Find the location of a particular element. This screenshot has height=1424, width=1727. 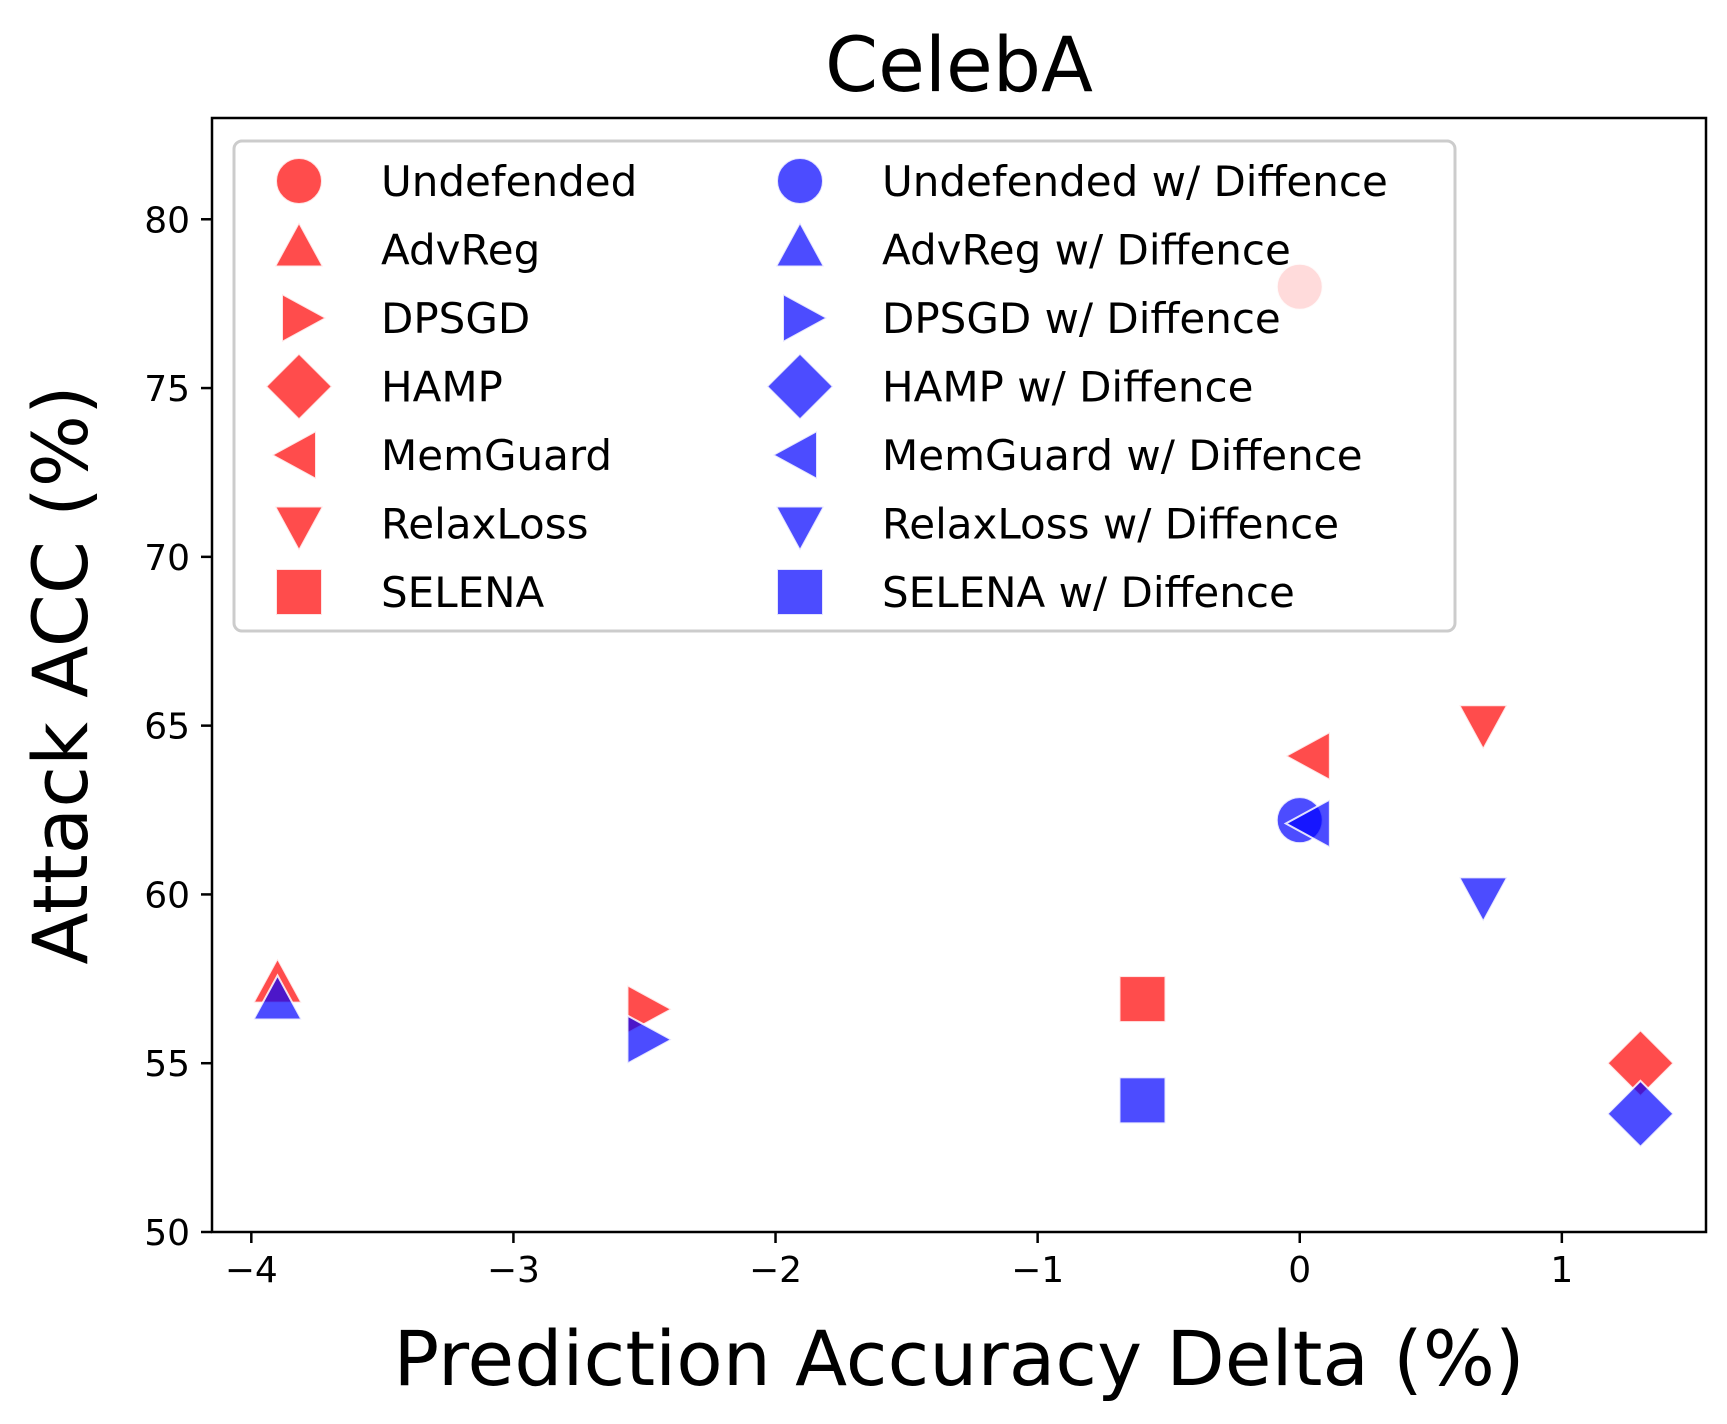

x-tick-label: −4 is located at coordinates (251, 1270).